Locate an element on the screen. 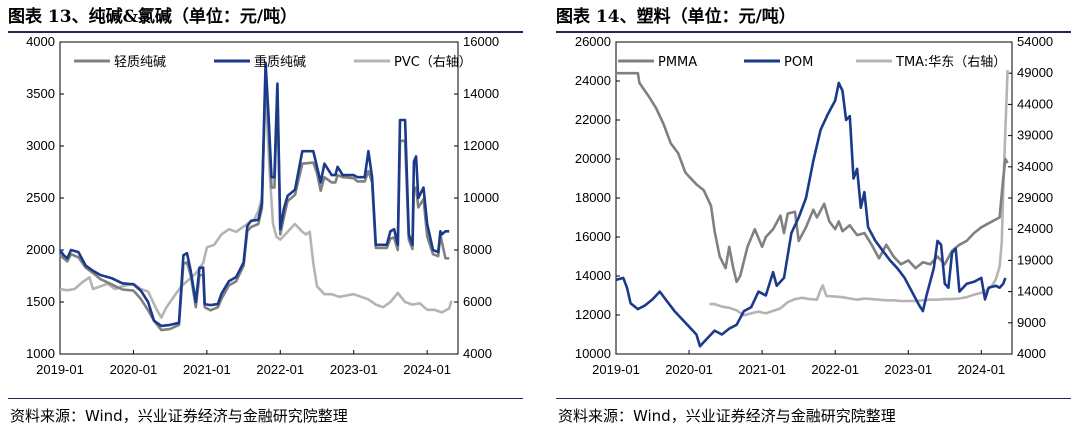 This screenshot has height=434, width=1080. y-tick-label: 26000 is located at coordinates (593, 41).